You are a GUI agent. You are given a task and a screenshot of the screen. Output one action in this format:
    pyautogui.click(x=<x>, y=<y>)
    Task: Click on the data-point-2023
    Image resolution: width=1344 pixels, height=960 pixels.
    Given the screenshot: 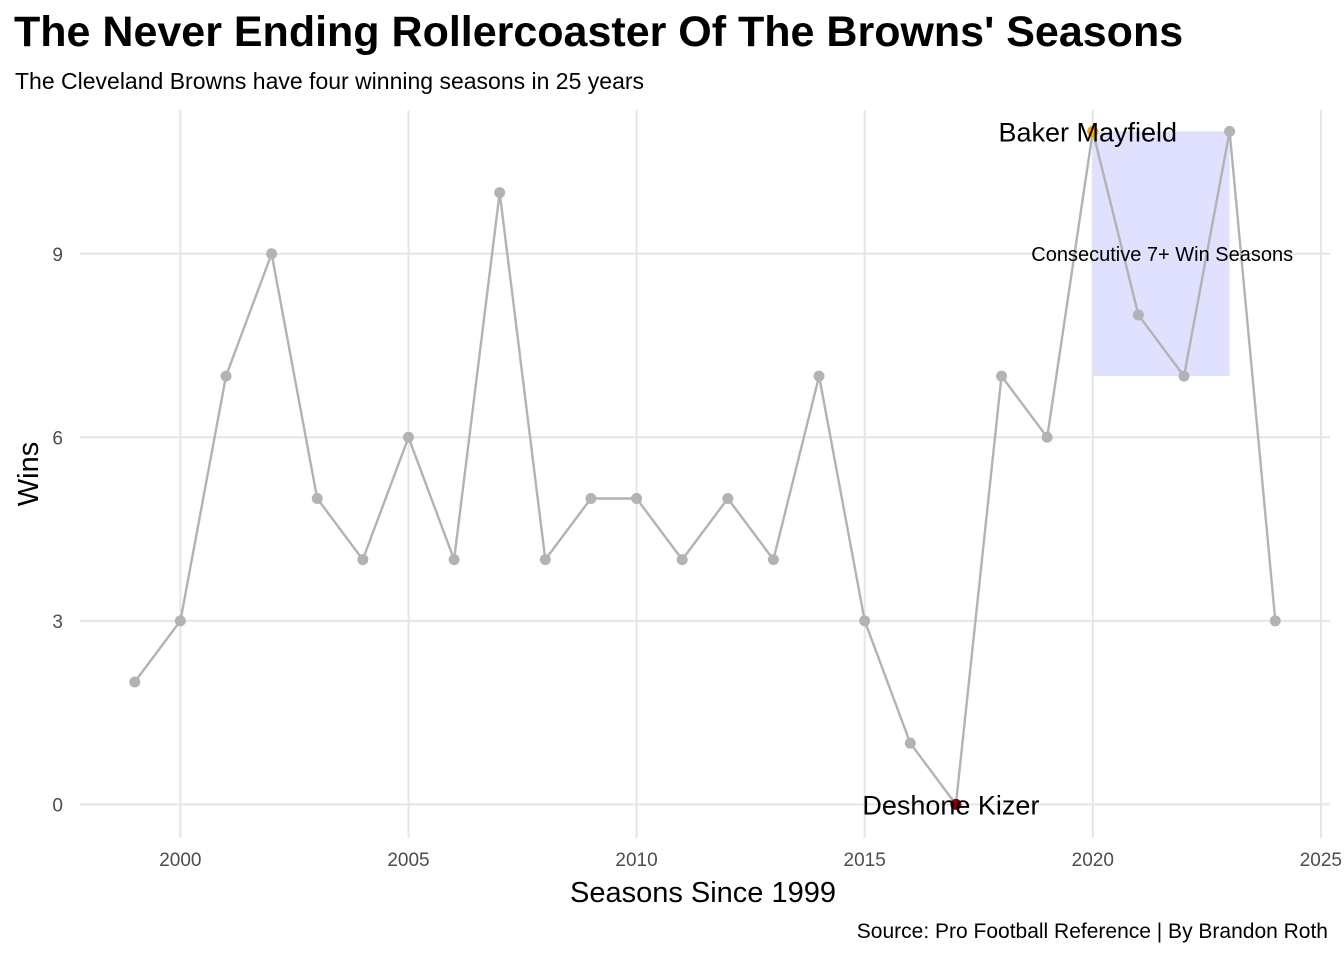 What is the action you would take?
    pyautogui.click(x=1230, y=131)
    